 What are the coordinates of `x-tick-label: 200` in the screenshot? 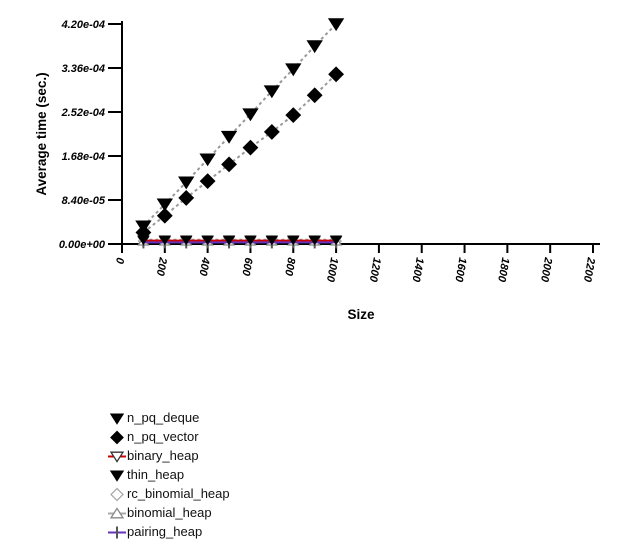 It's located at (161, 266).